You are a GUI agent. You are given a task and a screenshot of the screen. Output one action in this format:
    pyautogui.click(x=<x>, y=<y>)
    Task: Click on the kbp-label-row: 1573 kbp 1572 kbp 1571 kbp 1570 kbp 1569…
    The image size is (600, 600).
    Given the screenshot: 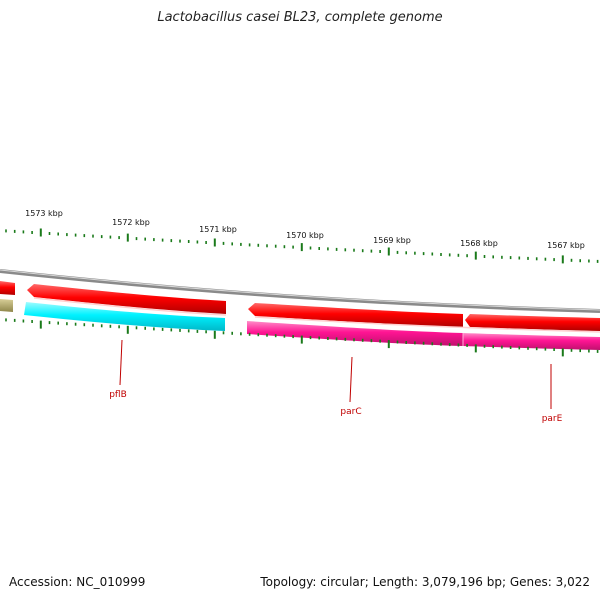 What is the action you would take?
    pyautogui.click(x=305, y=229)
    